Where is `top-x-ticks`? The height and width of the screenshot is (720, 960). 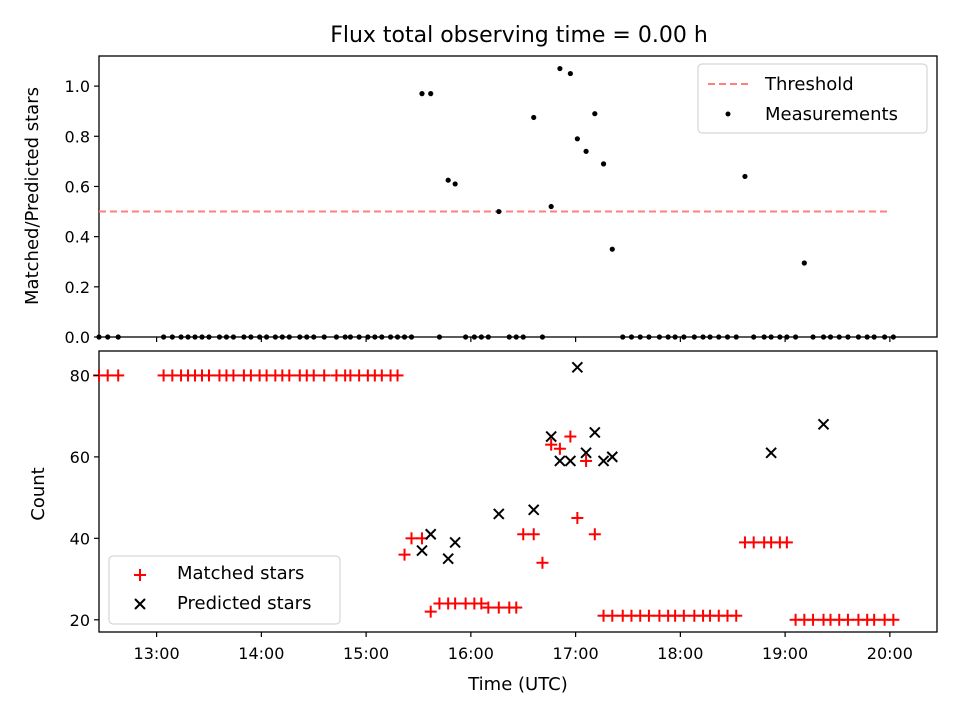
top-x-ticks is located at coordinates (523, 339).